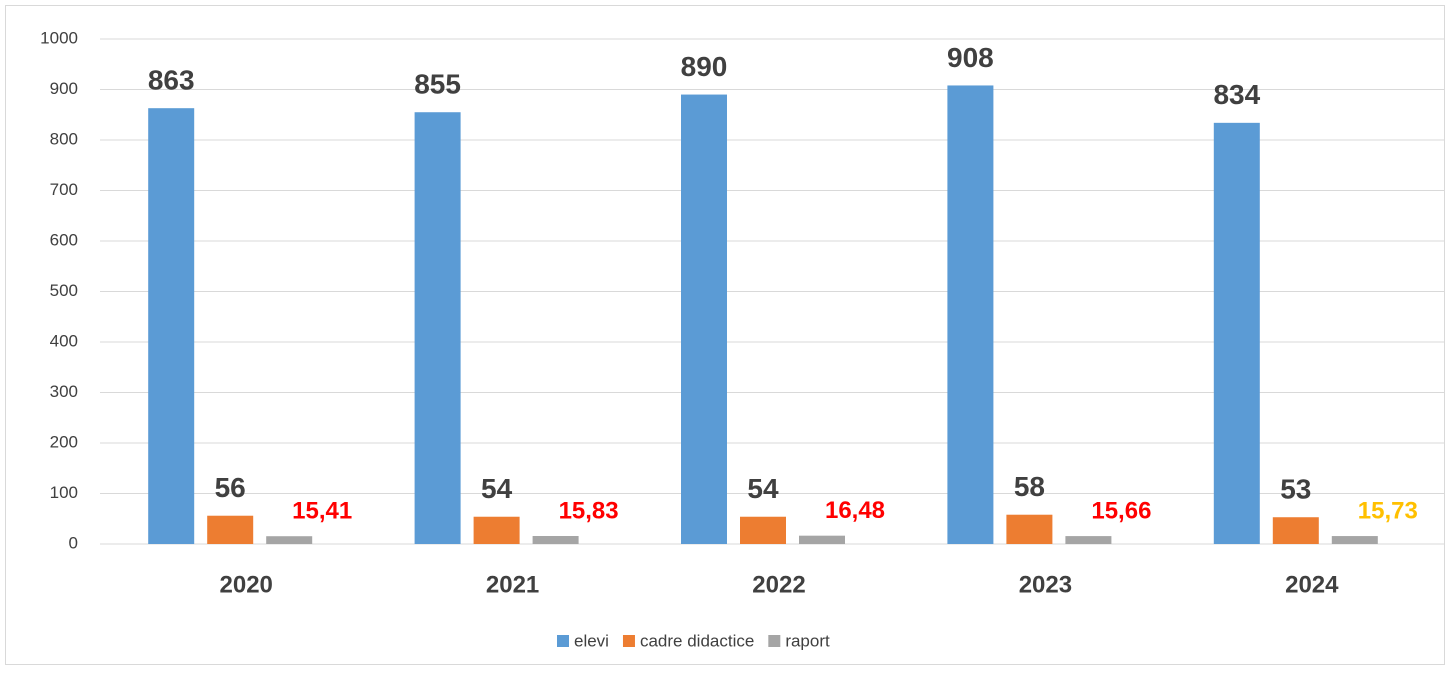 This screenshot has width=1451, height=674. I want to click on y-tick-label: 400, so click(64, 340).